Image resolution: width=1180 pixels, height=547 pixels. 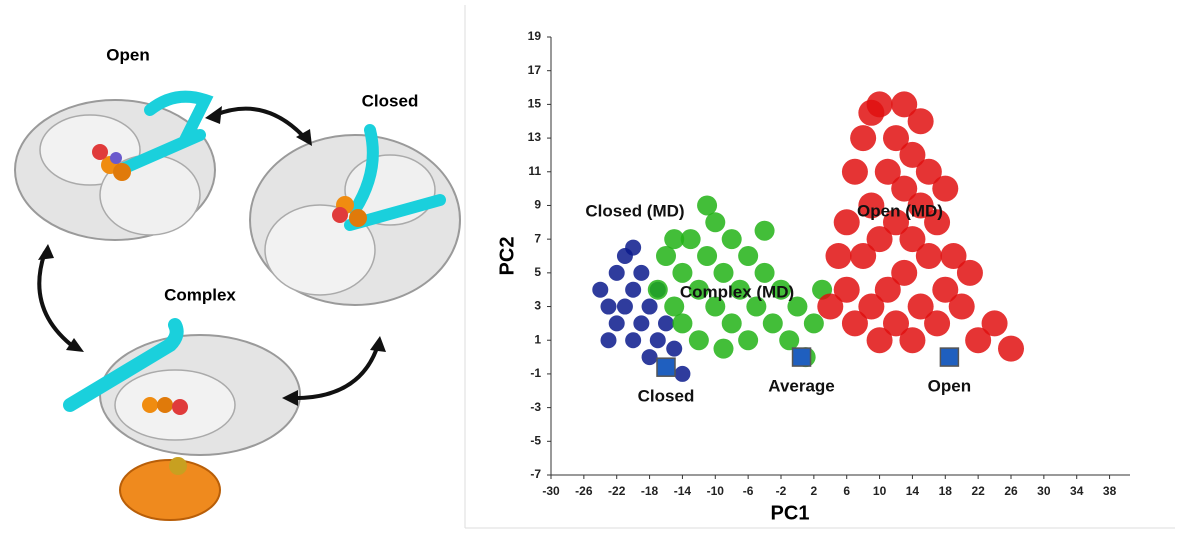 What do you see at coordinates (946, 491) in the screenshot?
I see `x-tick-label: 18` at bounding box center [946, 491].